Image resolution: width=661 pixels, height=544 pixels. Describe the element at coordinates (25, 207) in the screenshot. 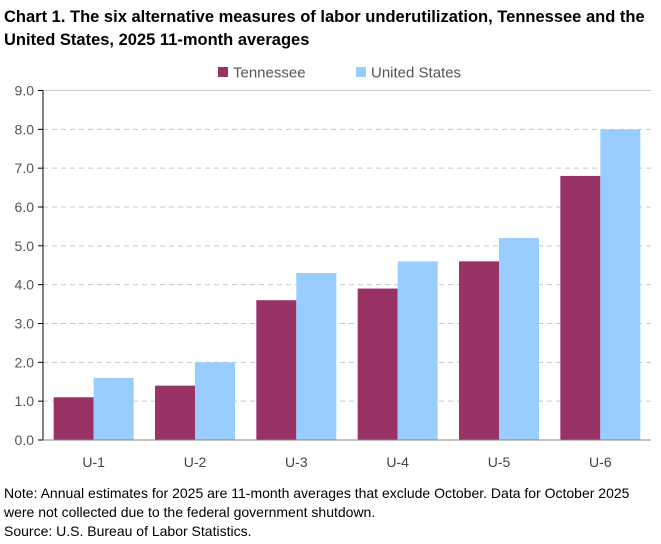

I see `y-tick-label: 6.0` at that location.